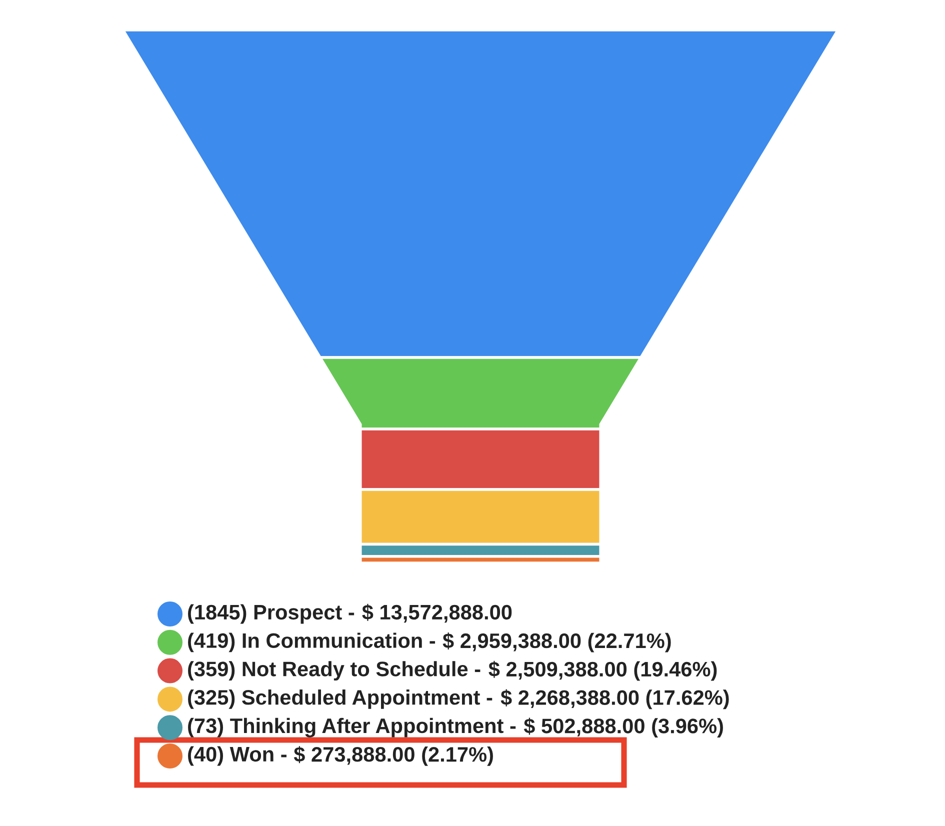 Image resolution: width=945 pixels, height=826 pixels. Describe the element at coordinates (614, 699) in the screenshot. I see `data-label: $ 2,268,388.00 (17.62%)` at that location.